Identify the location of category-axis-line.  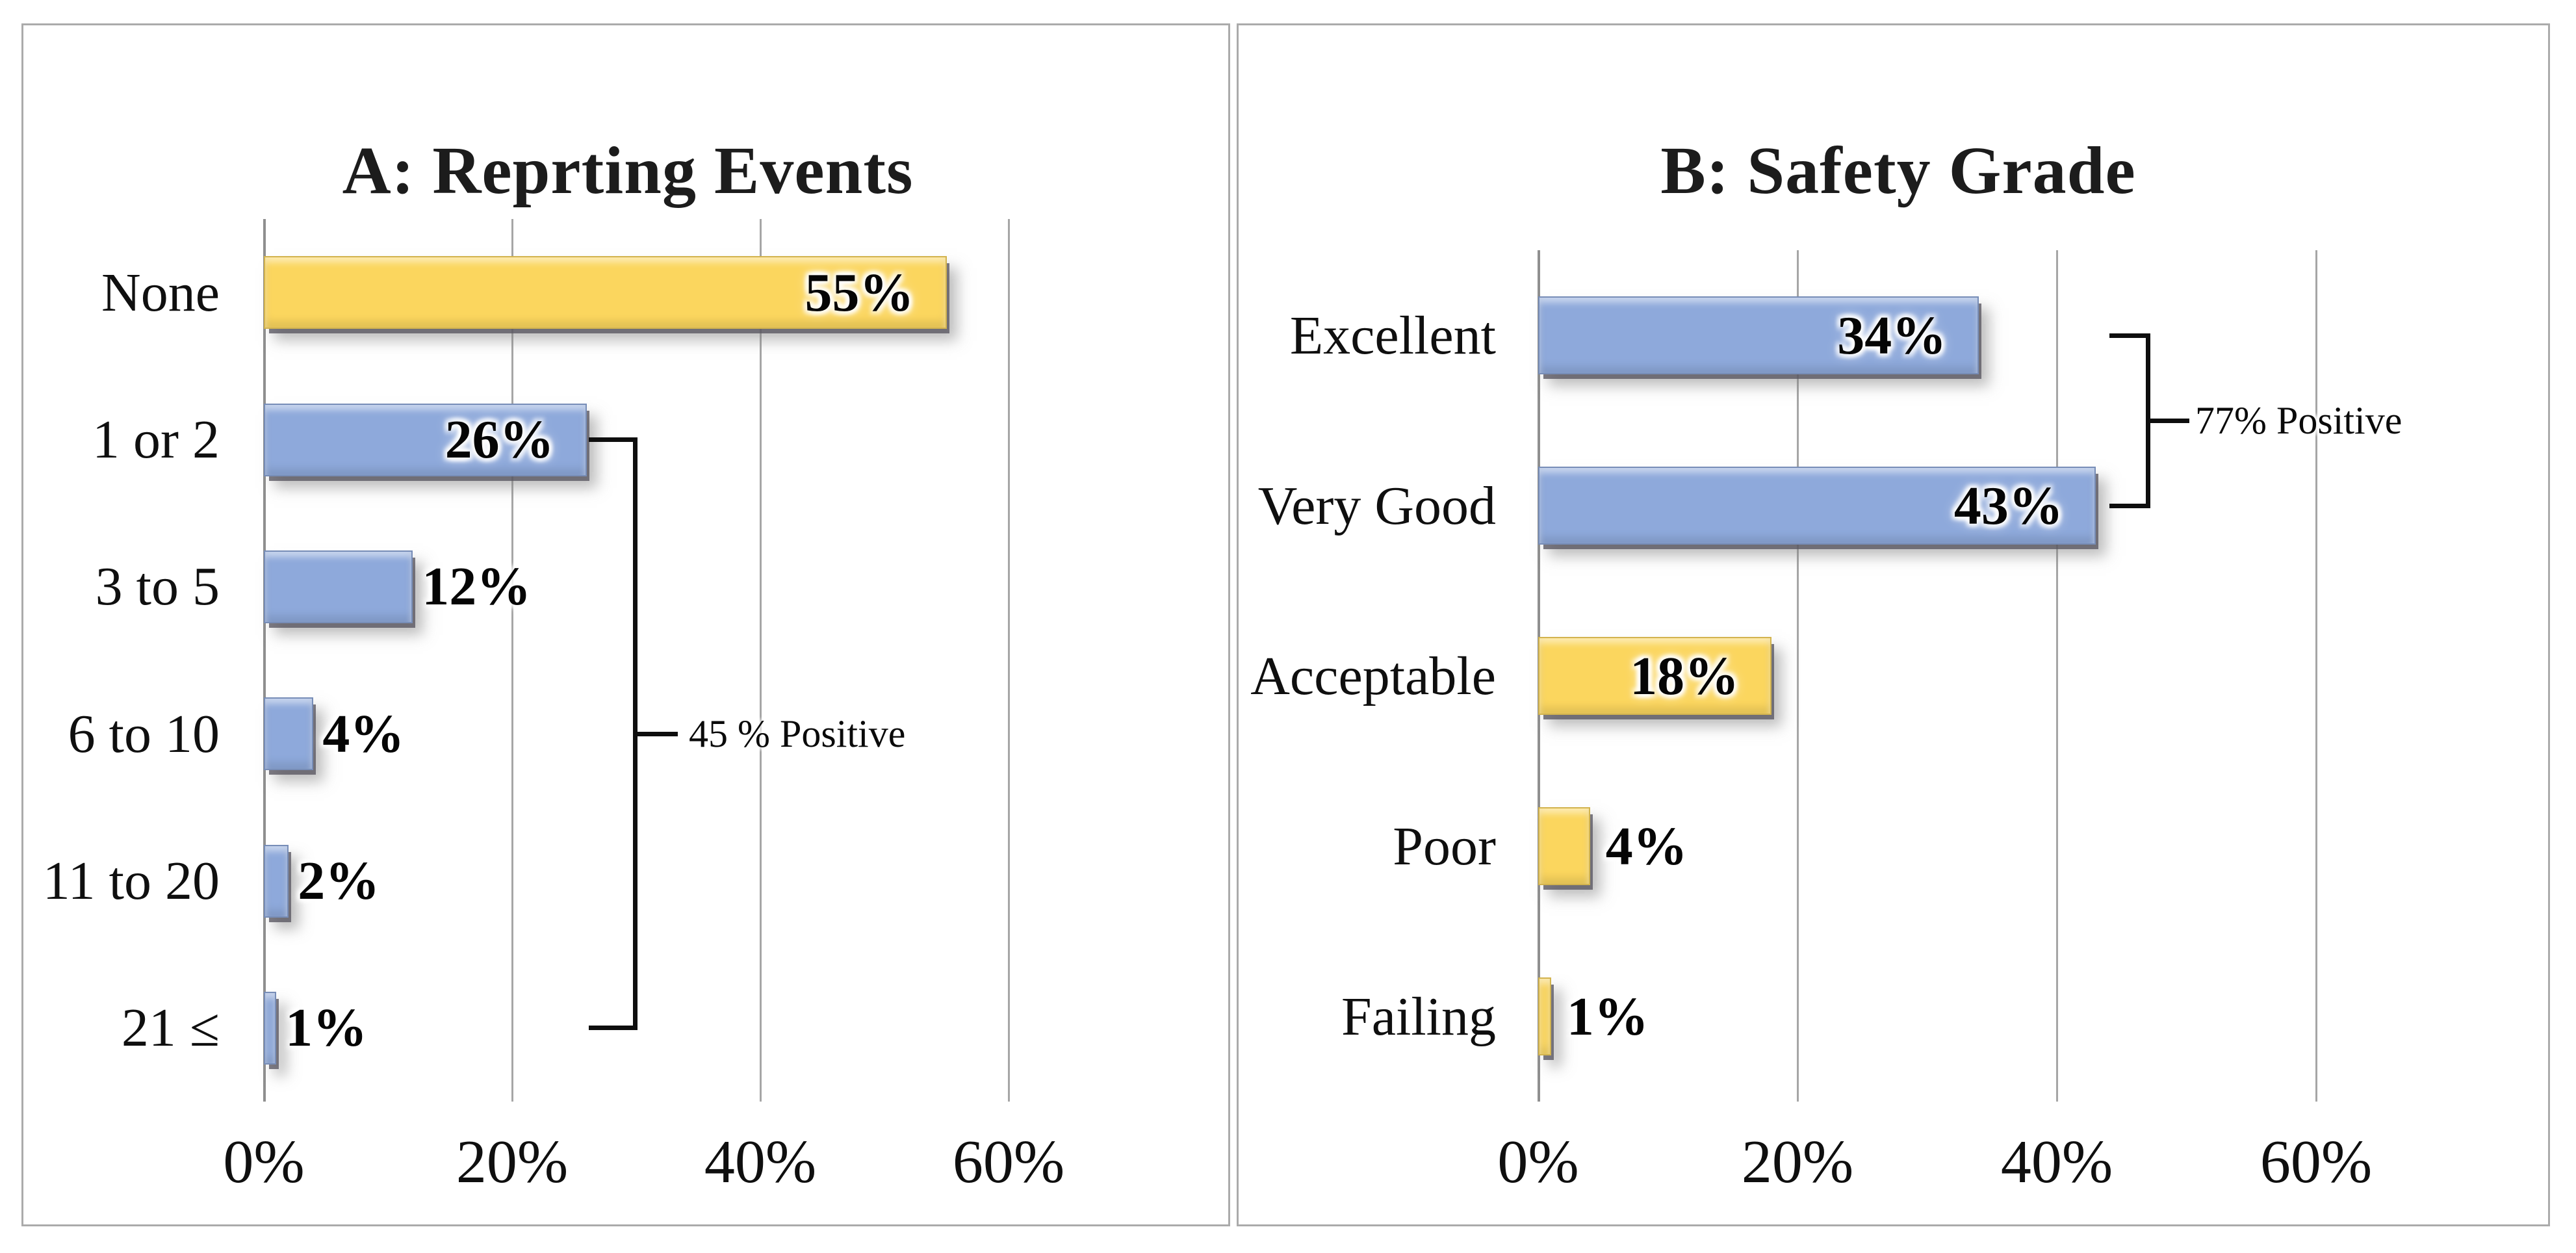
(265, 660).